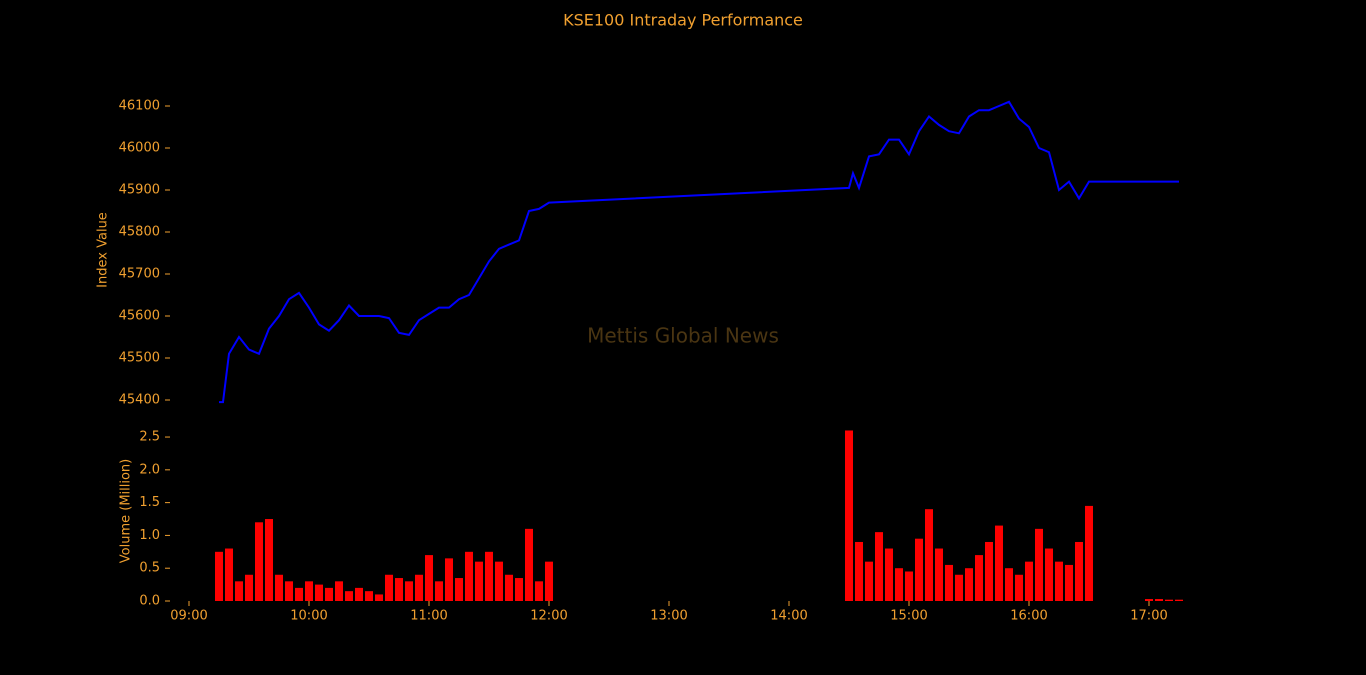  Describe the element at coordinates (308, 616) in the screenshot. I see `x-tick-label: 10:00` at that location.